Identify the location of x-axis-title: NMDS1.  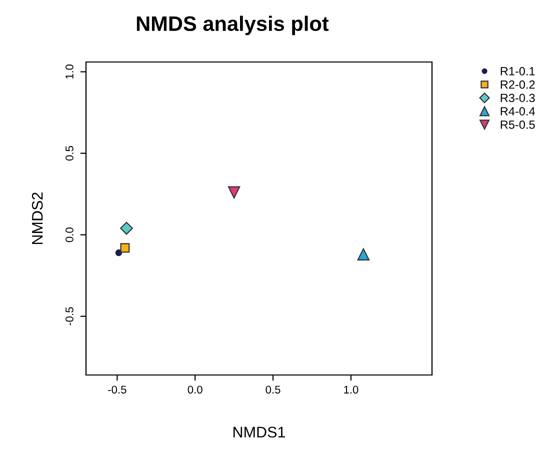
(259, 432).